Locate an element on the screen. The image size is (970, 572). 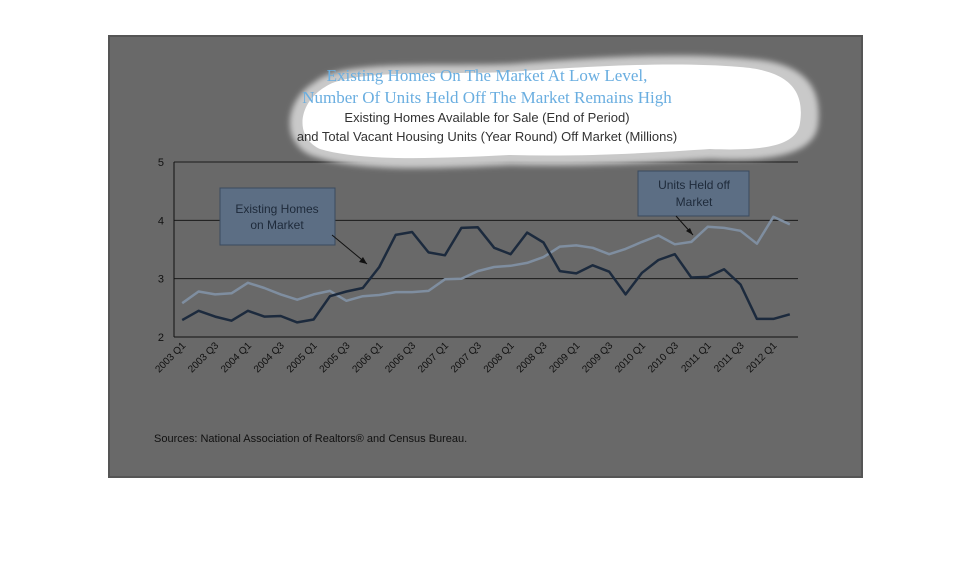
x-tick-label: 2009 Q3 is located at coordinates (597, 357).